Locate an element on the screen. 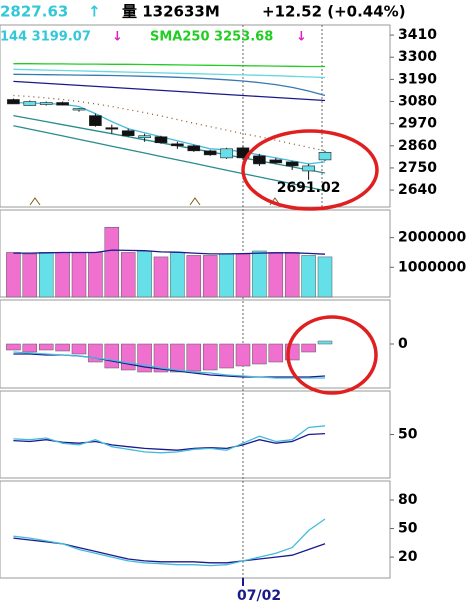 Image resolution: width=468 pixels, height=604 pixels. change: +12.52 (+0.44%) is located at coordinates (334, 12).